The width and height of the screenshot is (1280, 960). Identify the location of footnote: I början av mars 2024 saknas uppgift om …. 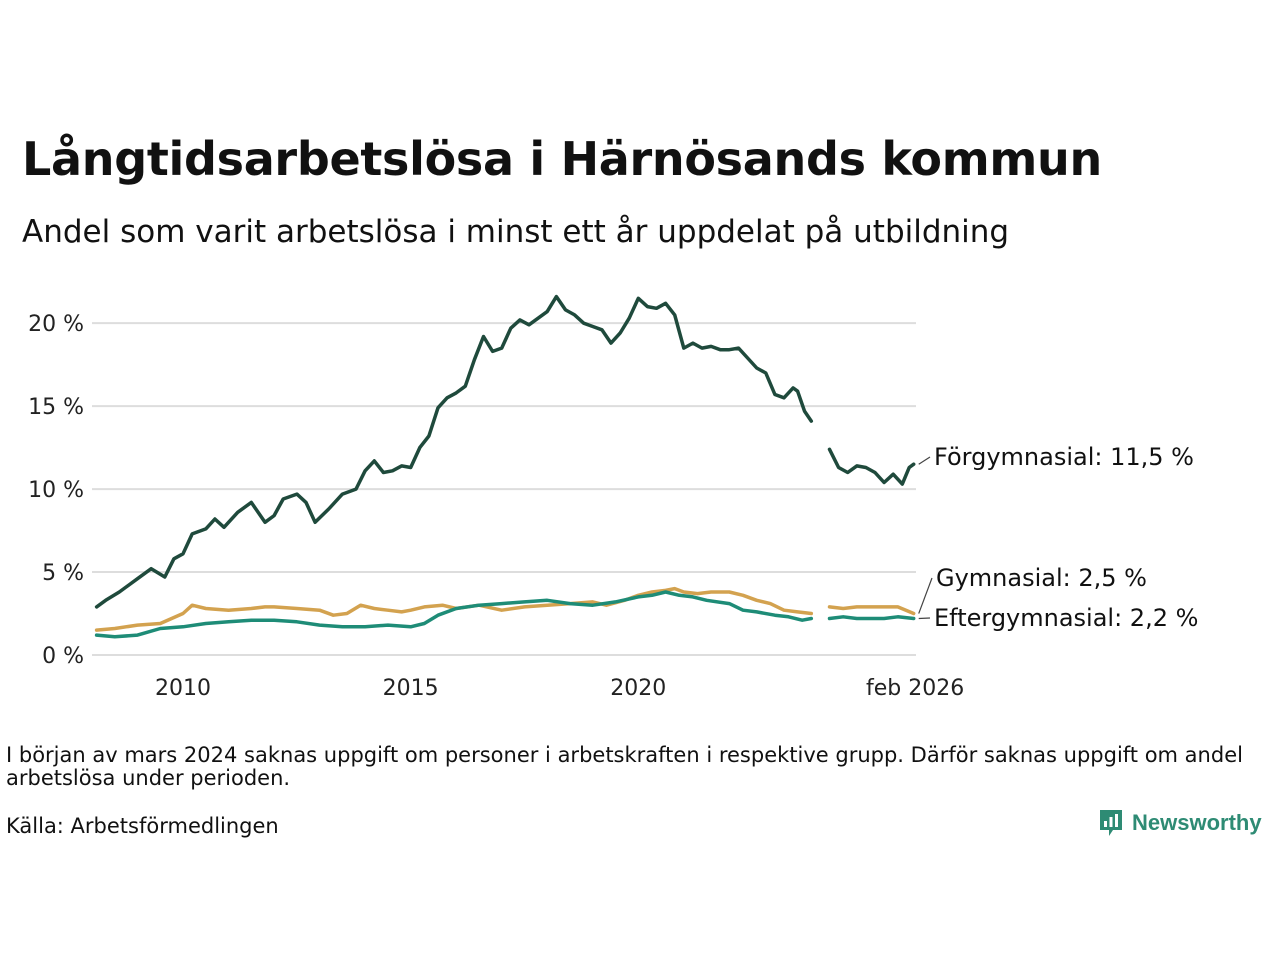
(624, 766).